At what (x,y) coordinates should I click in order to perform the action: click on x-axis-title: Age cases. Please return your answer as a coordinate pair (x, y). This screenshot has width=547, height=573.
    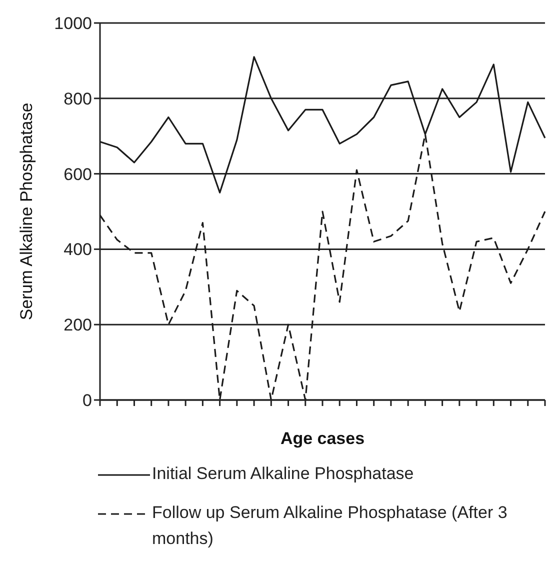
    Looking at the image, I should click on (322, 438).